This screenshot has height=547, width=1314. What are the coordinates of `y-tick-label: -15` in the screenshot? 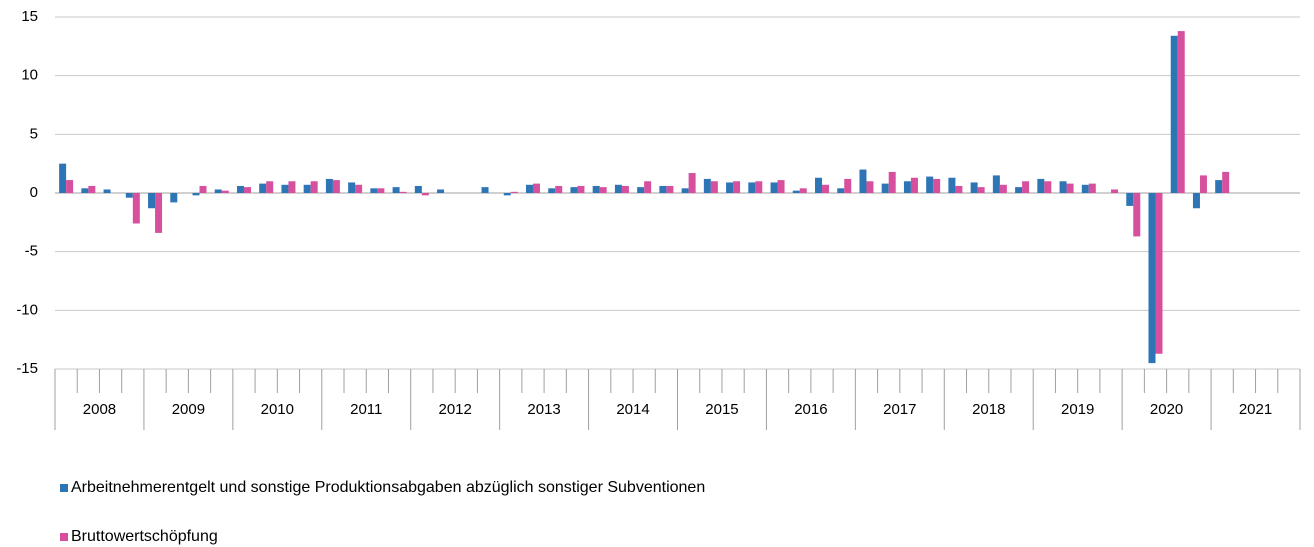 It's located at (27, 368).